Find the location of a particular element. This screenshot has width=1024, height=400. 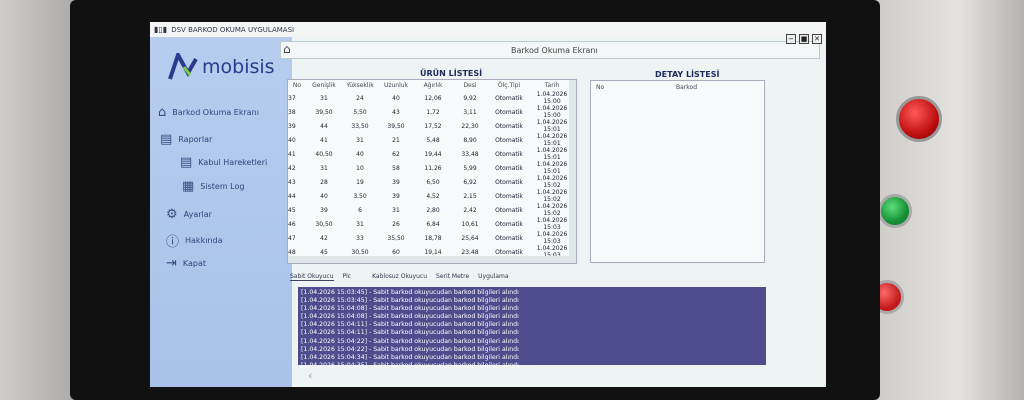

table-cell: 8,90 is located at coordinates (470, 140).